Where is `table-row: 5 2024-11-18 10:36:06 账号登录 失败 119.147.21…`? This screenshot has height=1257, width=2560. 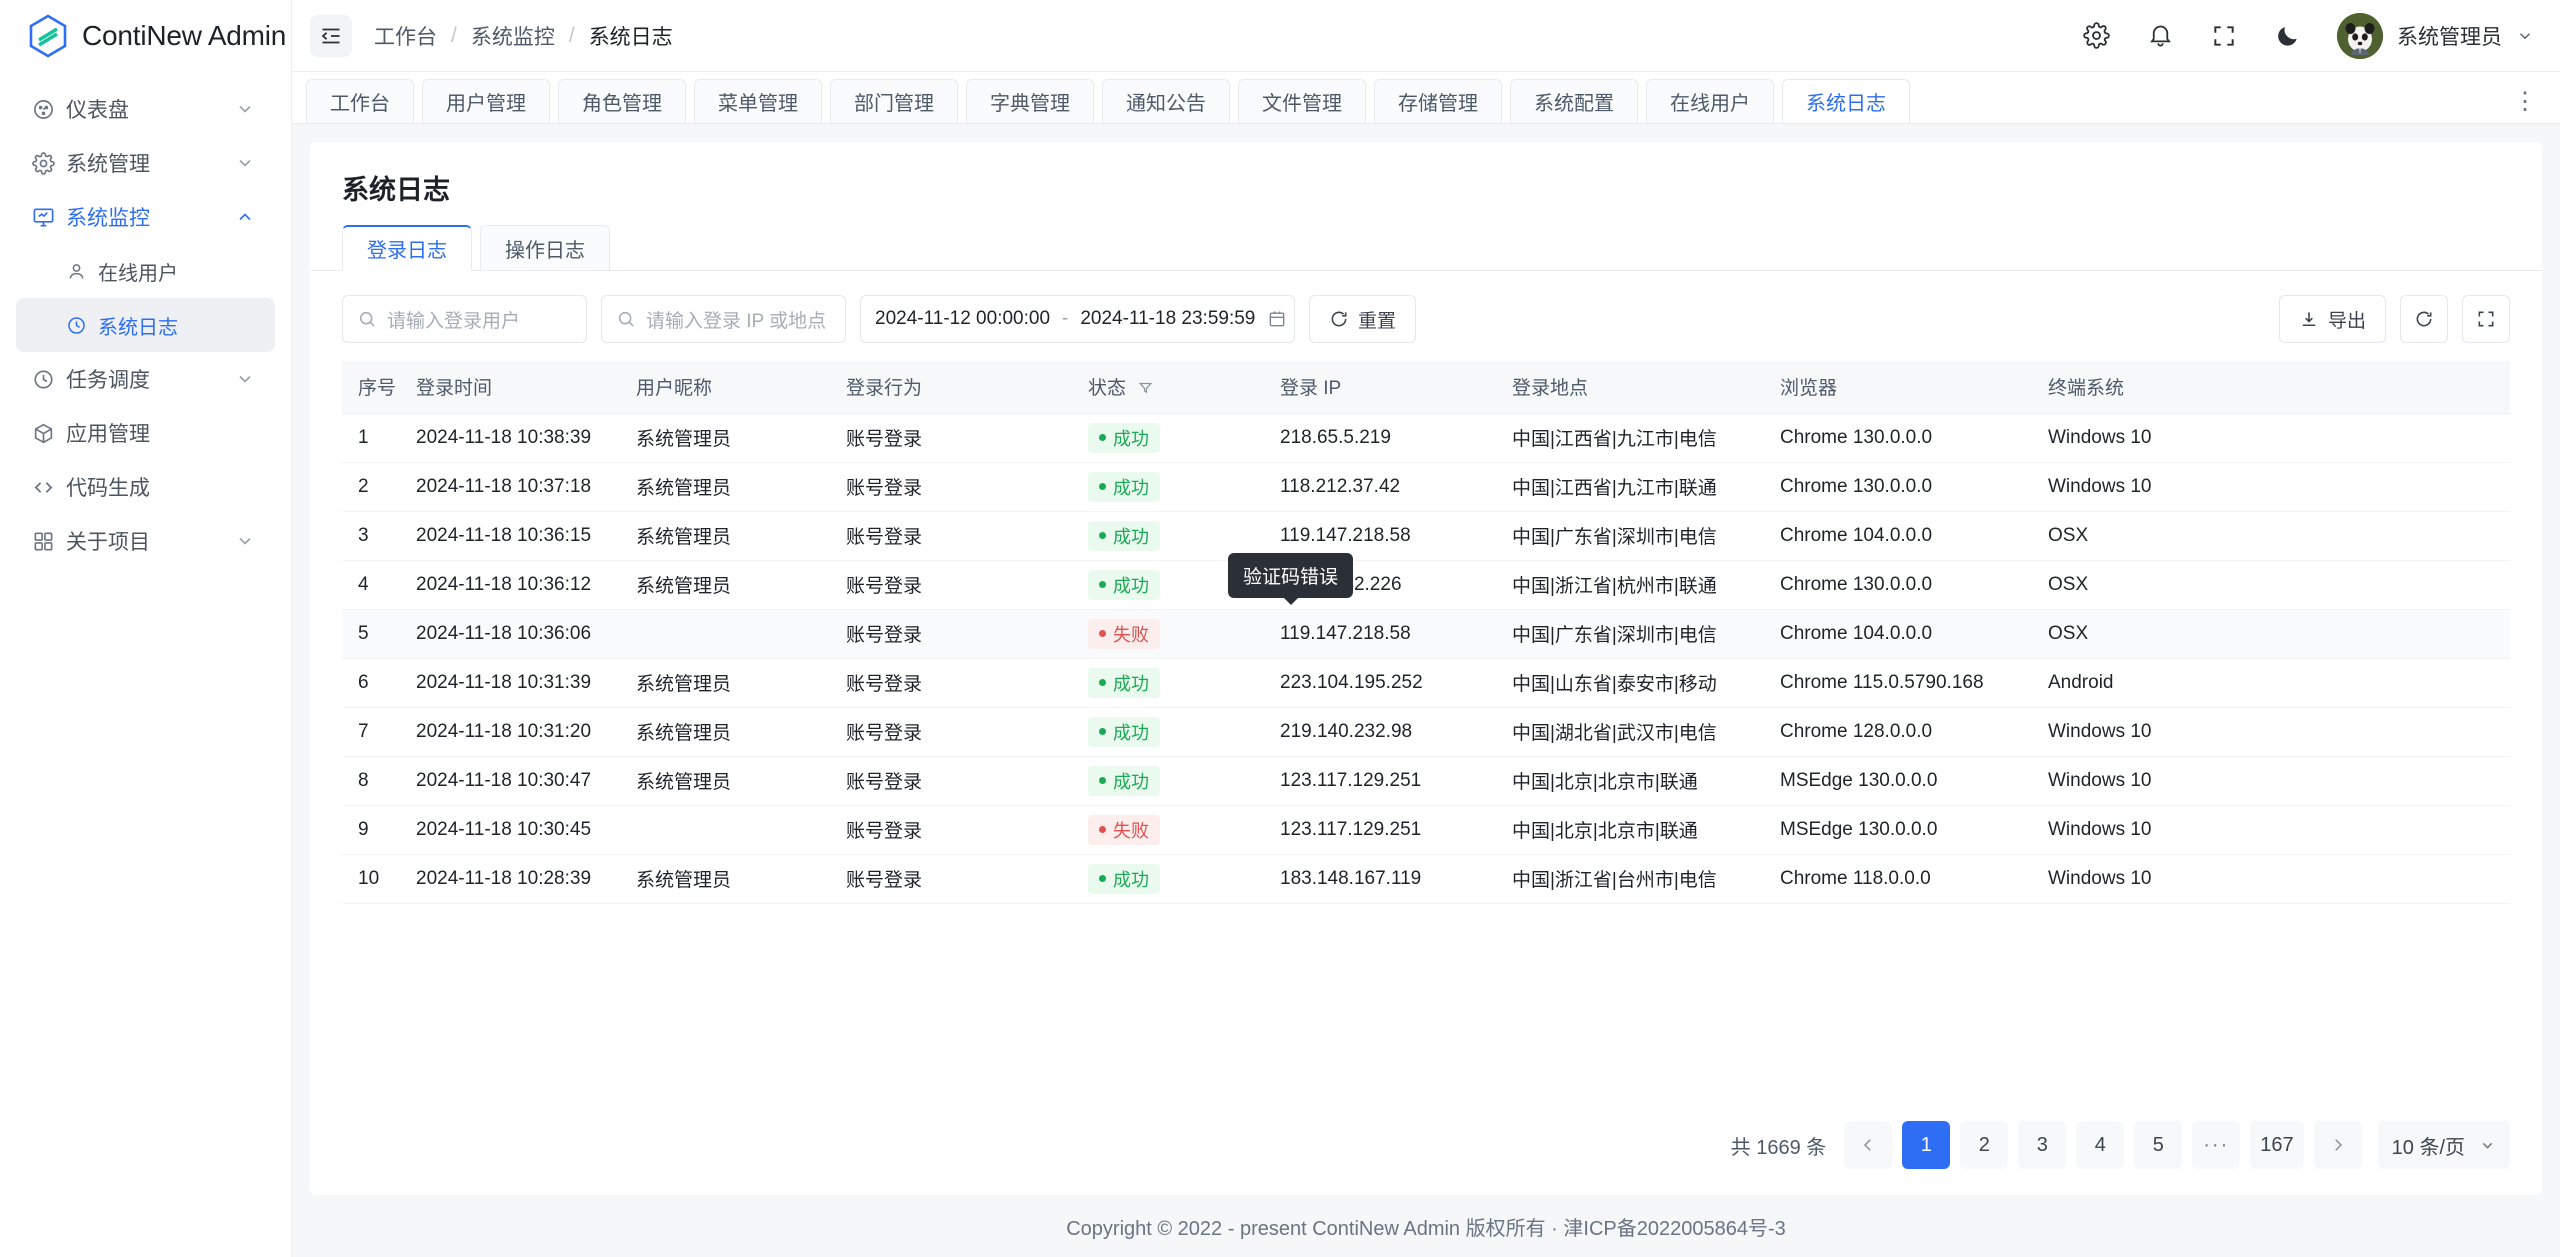 table-row: 5 2024-11-18 10:36:06 账号登录 失败 119.147.21… is located at coordinates (1426, 634).